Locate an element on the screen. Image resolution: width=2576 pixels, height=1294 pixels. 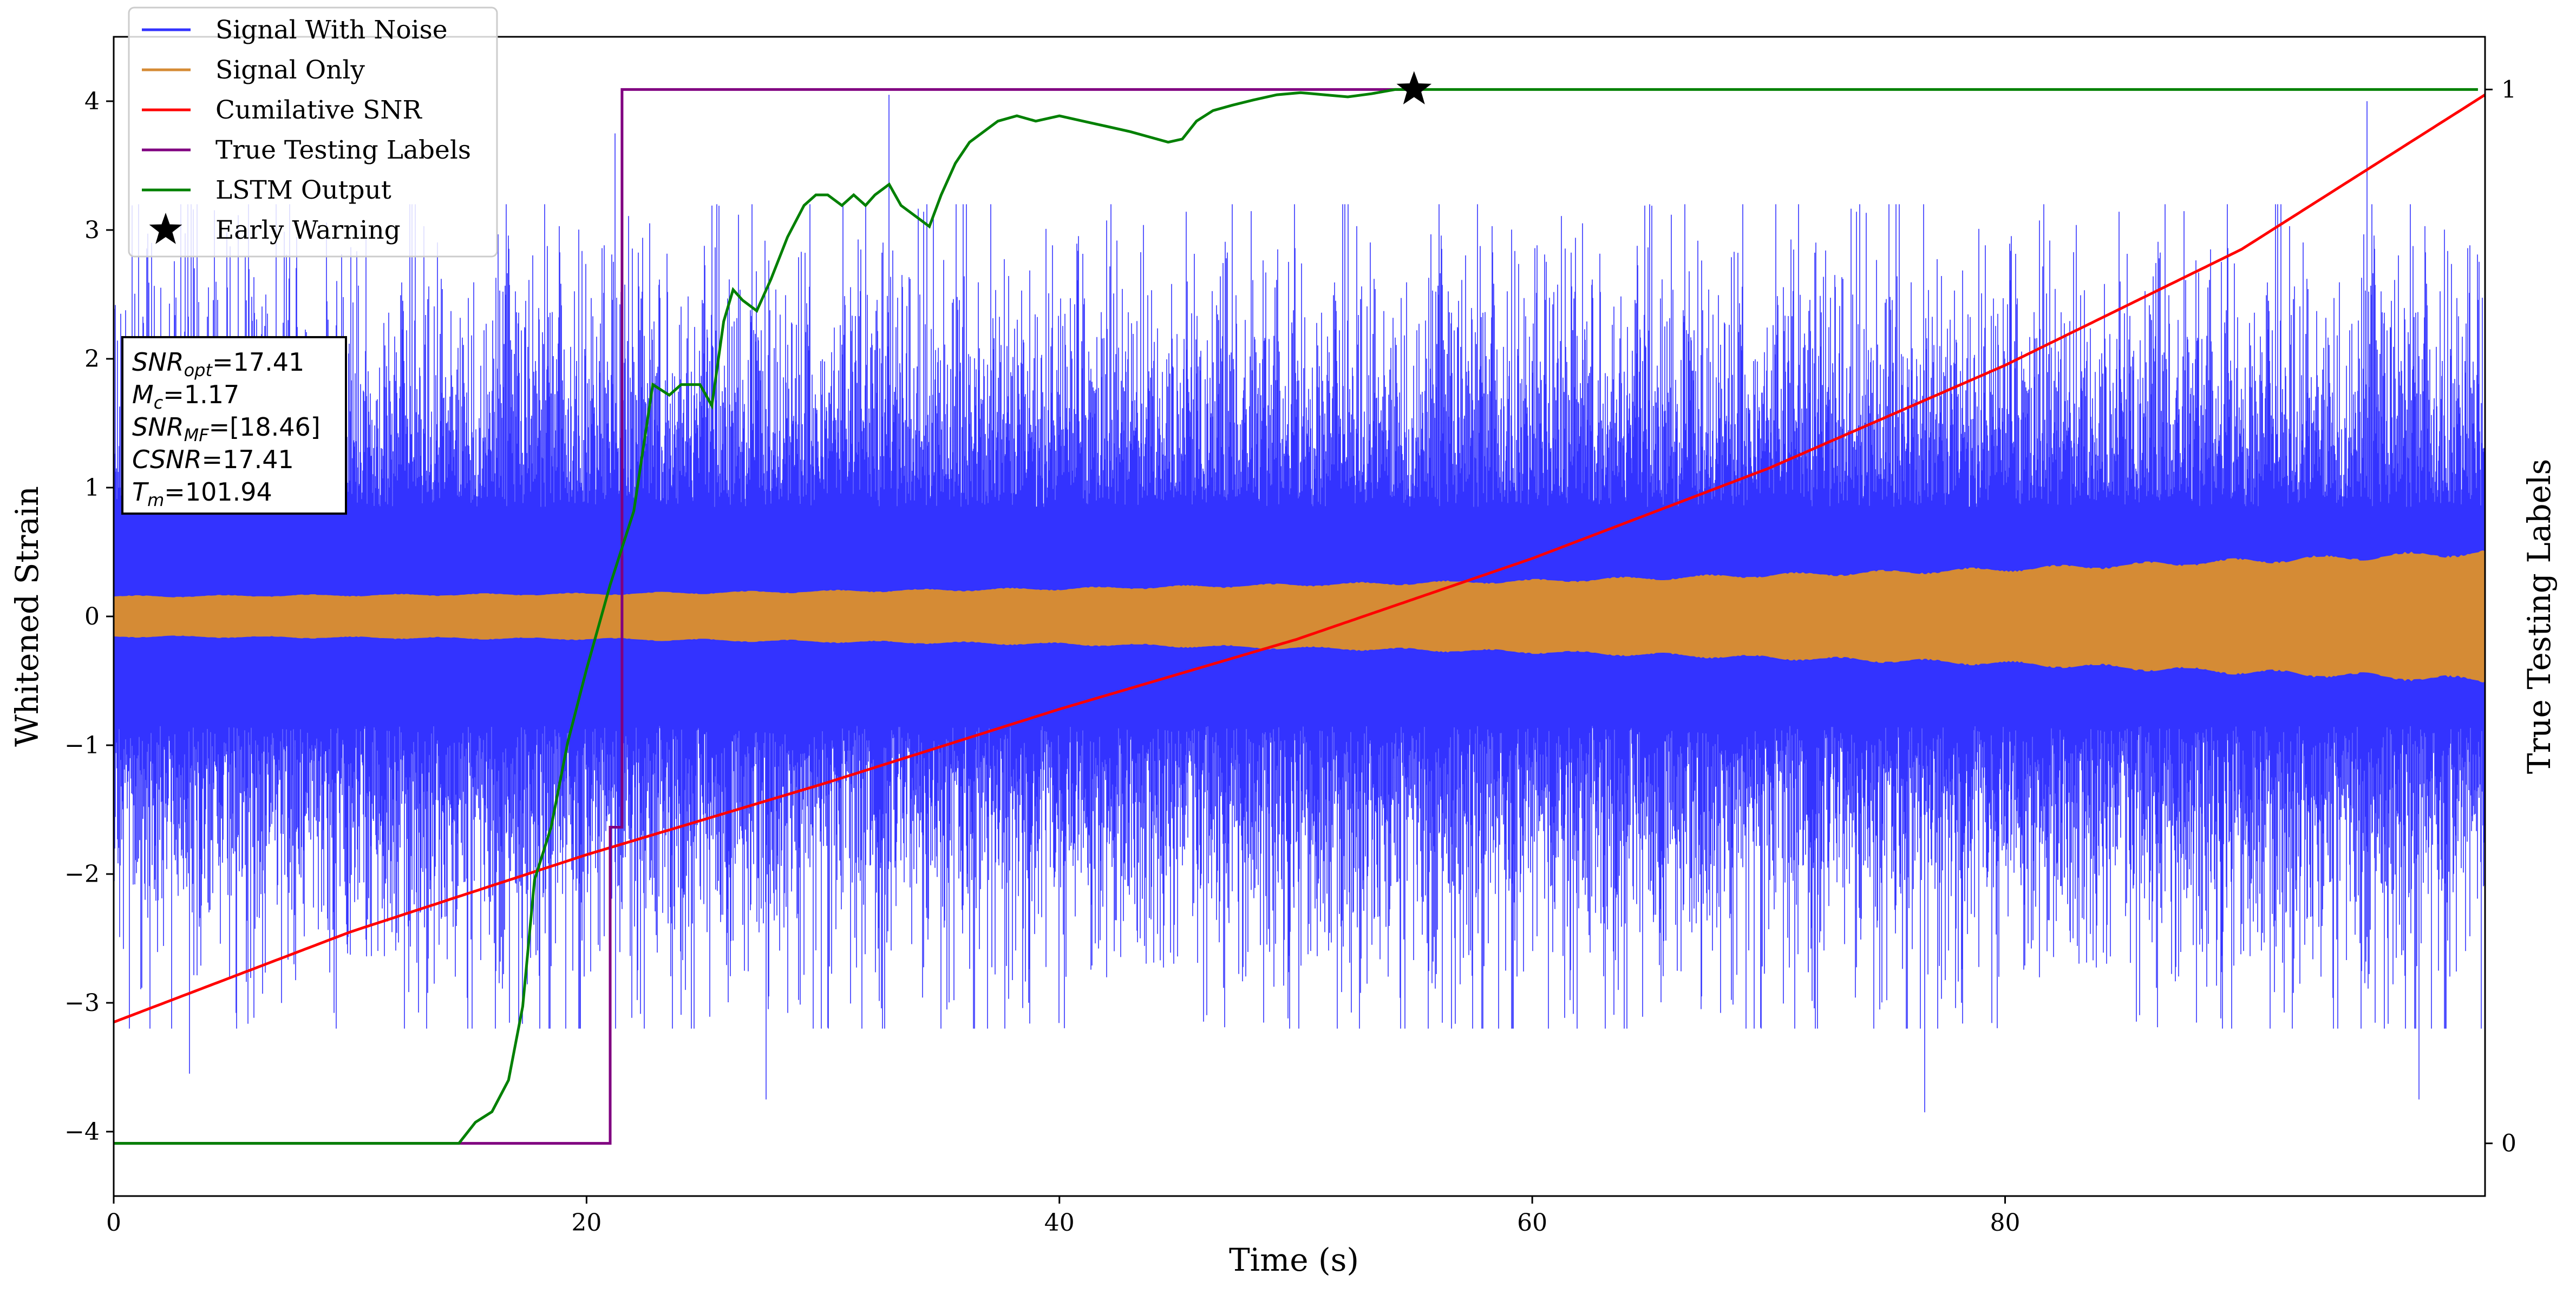
legend-item: True Testing Labels is located at coordinates (307, 150).